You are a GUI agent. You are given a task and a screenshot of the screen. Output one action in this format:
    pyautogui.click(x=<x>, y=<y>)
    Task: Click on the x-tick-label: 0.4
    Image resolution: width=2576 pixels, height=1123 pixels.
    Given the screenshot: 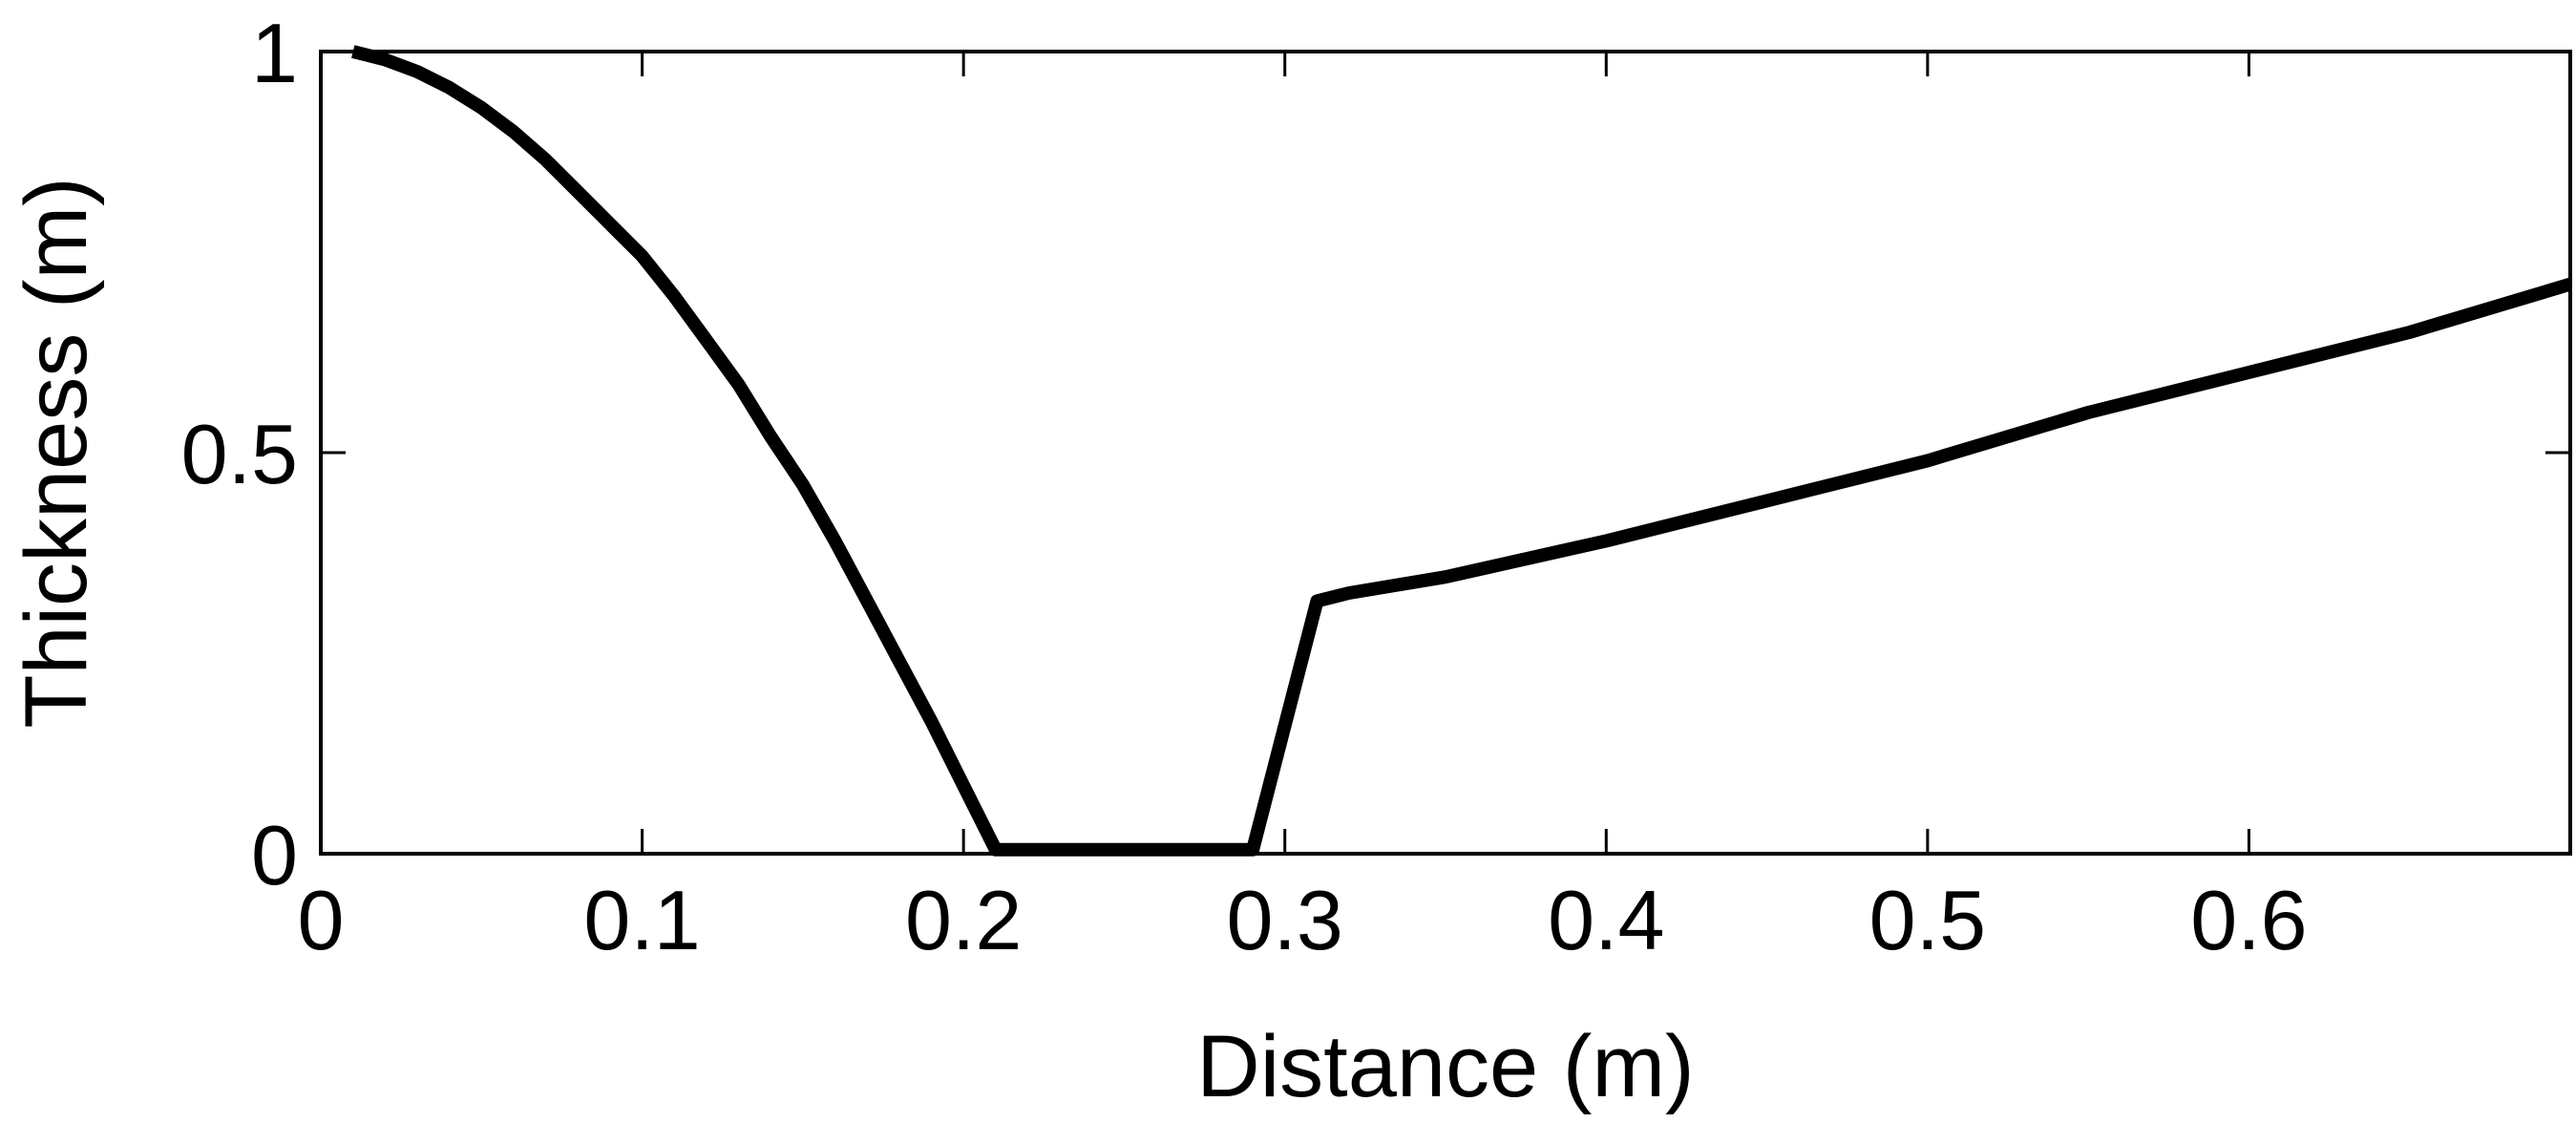 What is the action you would take?
    pyautogui.click(x=1606, y=920)
    